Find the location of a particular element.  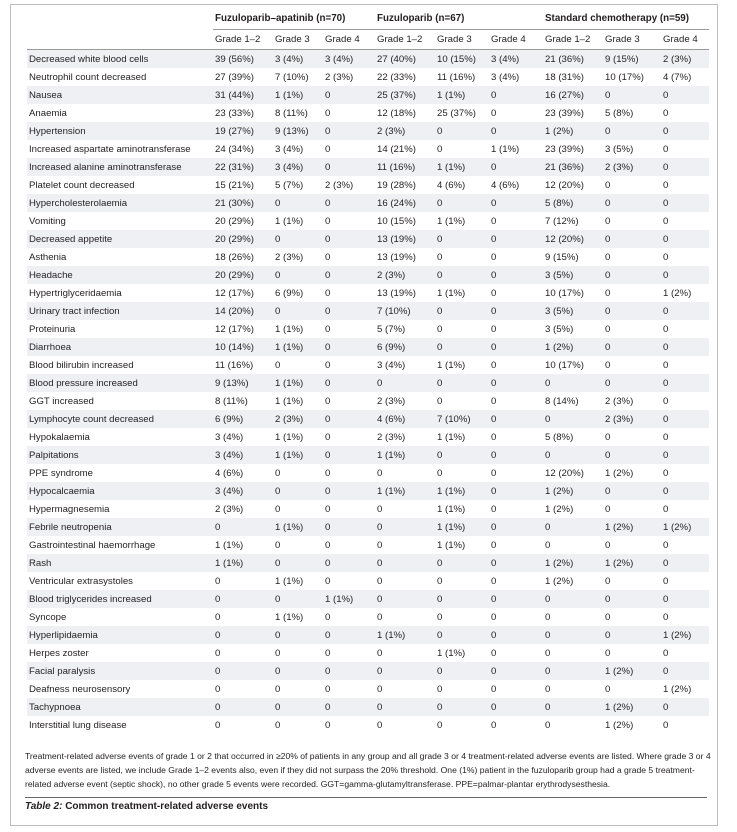

adverse-event-name: Febrile neutropenia is located at coordinates (120, 527).